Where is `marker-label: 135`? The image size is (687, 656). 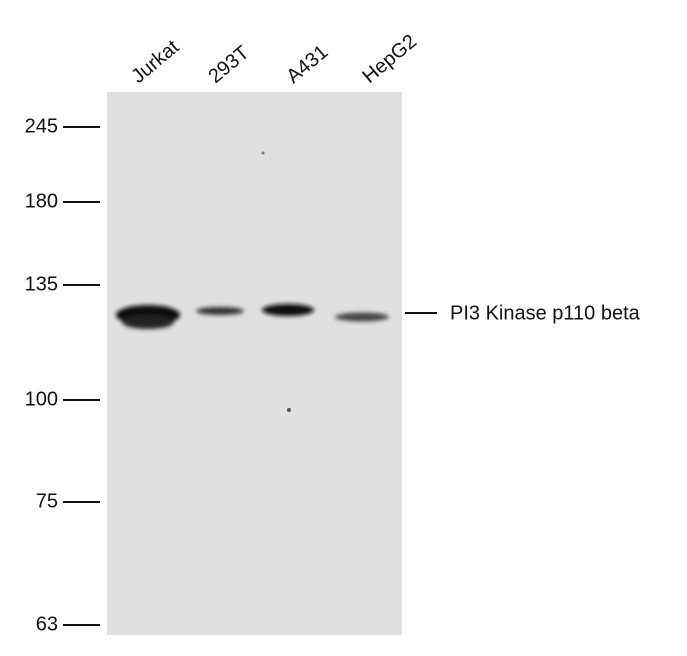 marker-label: 135 is located at coordinates (41, 284).